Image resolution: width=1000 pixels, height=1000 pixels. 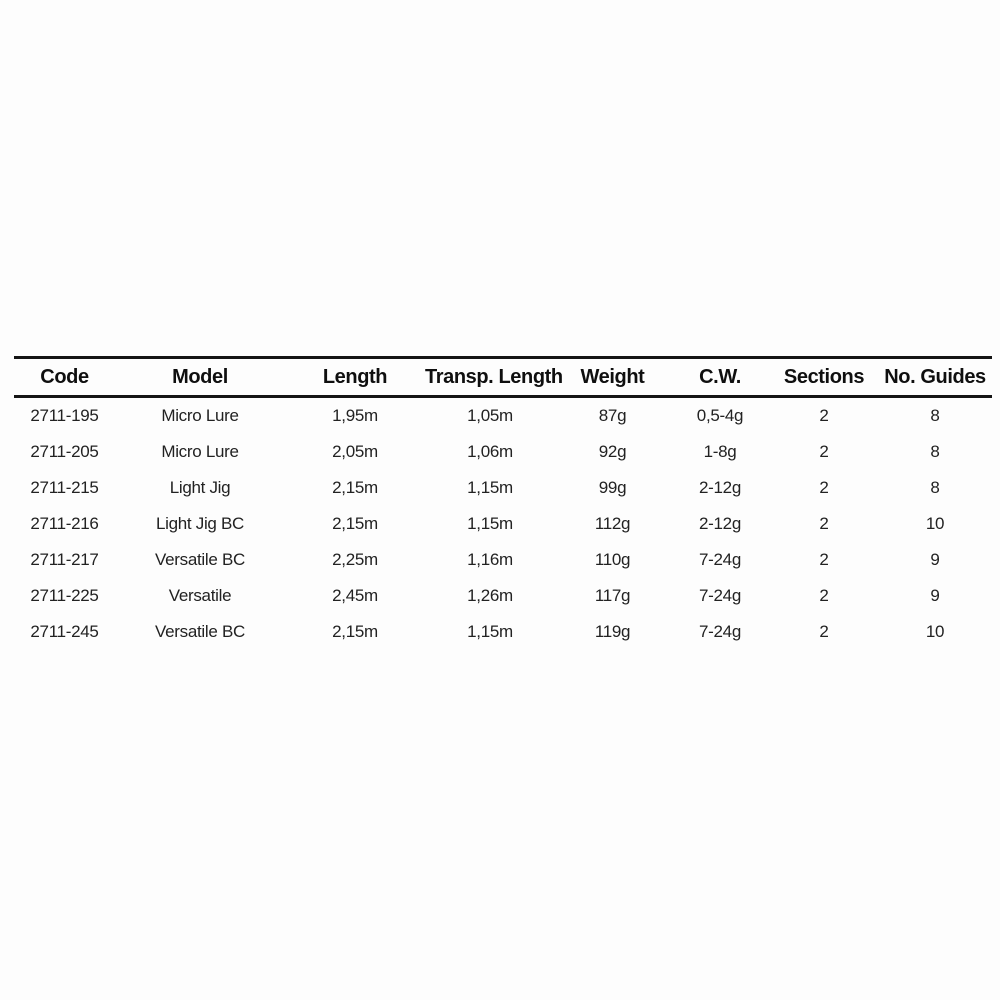 What do you see at coordinates (612, 523) in the screenshot?
I see `table-cell: 112g` at bounding box center [612, 523].